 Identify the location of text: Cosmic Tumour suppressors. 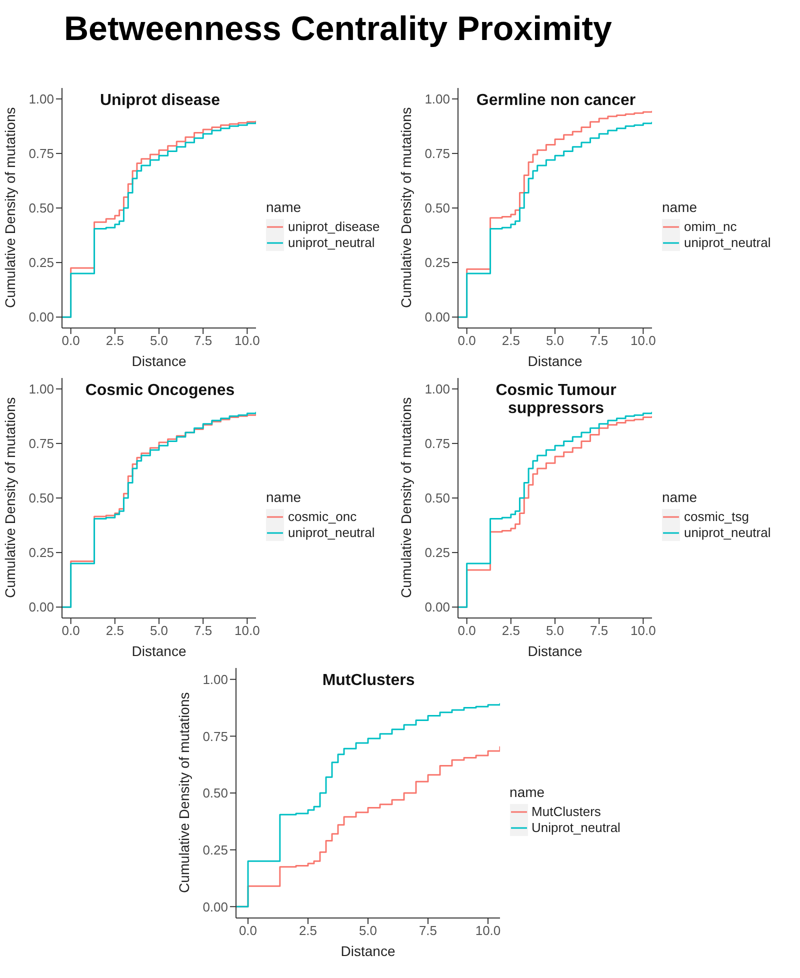
(556, 400).